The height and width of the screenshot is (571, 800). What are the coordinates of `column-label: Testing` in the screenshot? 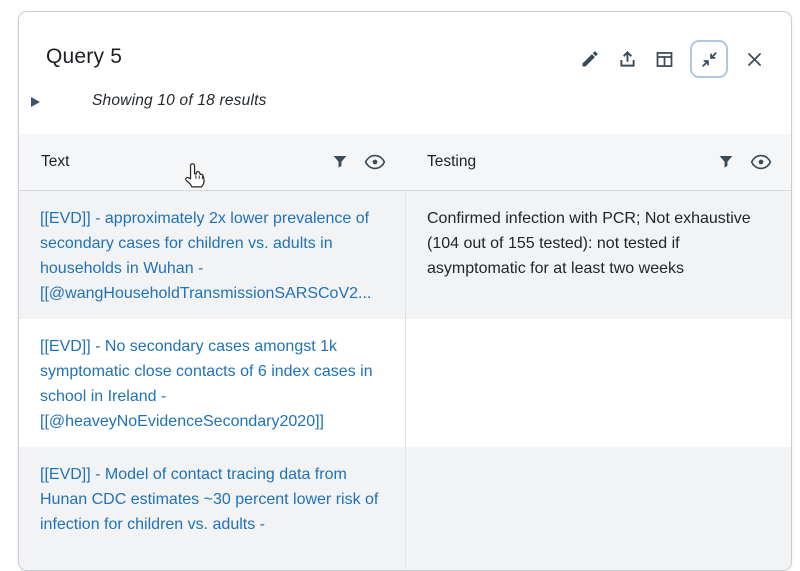 It's located at (452, 161).